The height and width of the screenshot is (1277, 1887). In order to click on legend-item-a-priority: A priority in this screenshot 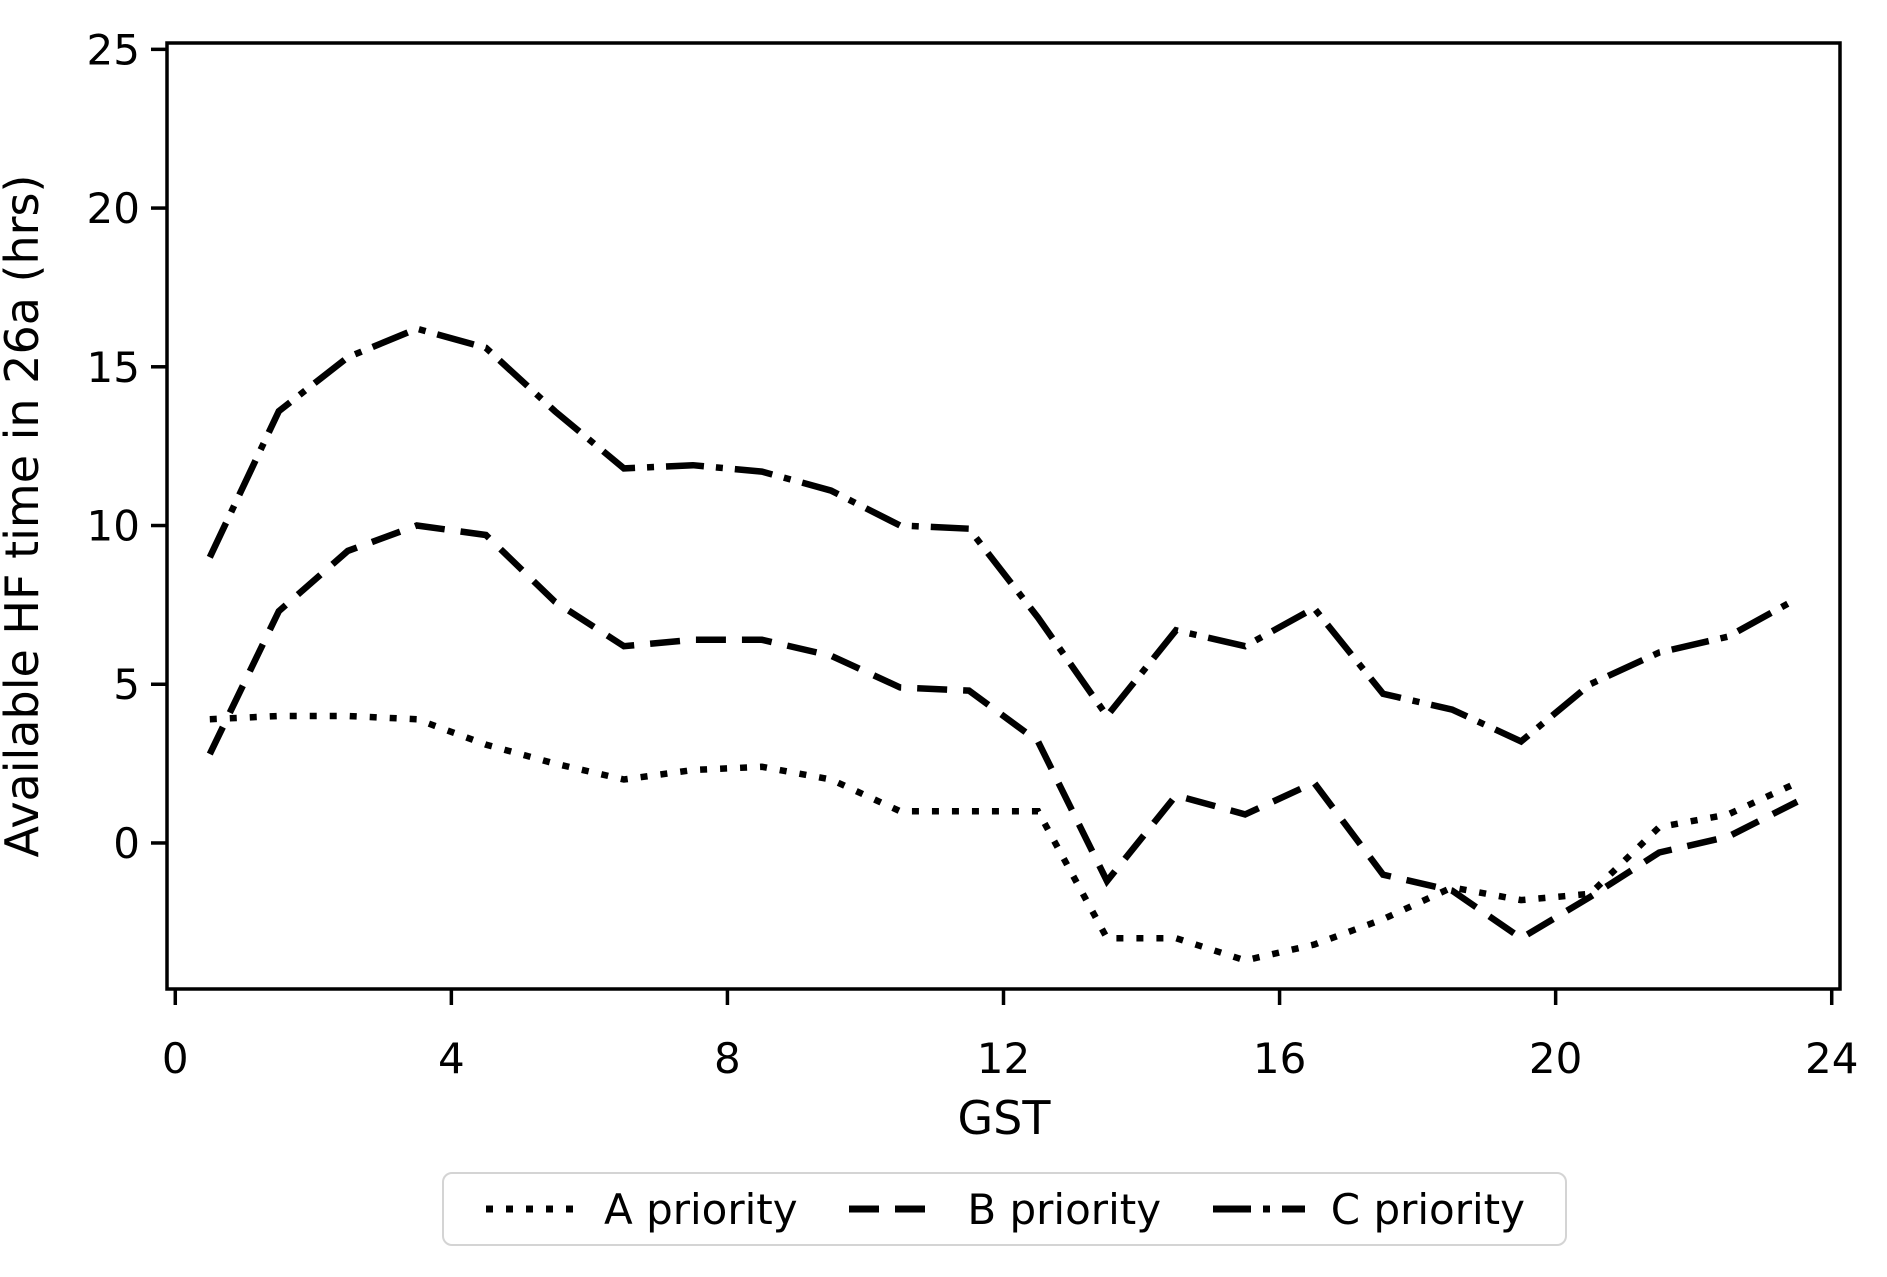, I will do `click(641, 1209)`.